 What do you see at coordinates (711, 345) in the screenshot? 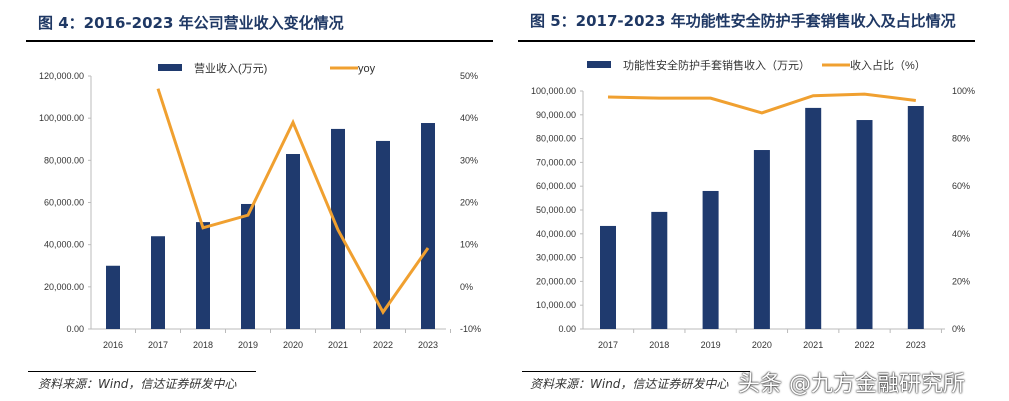
I see `chart2-x-tick: 2019` at bounding box center [711, 345].